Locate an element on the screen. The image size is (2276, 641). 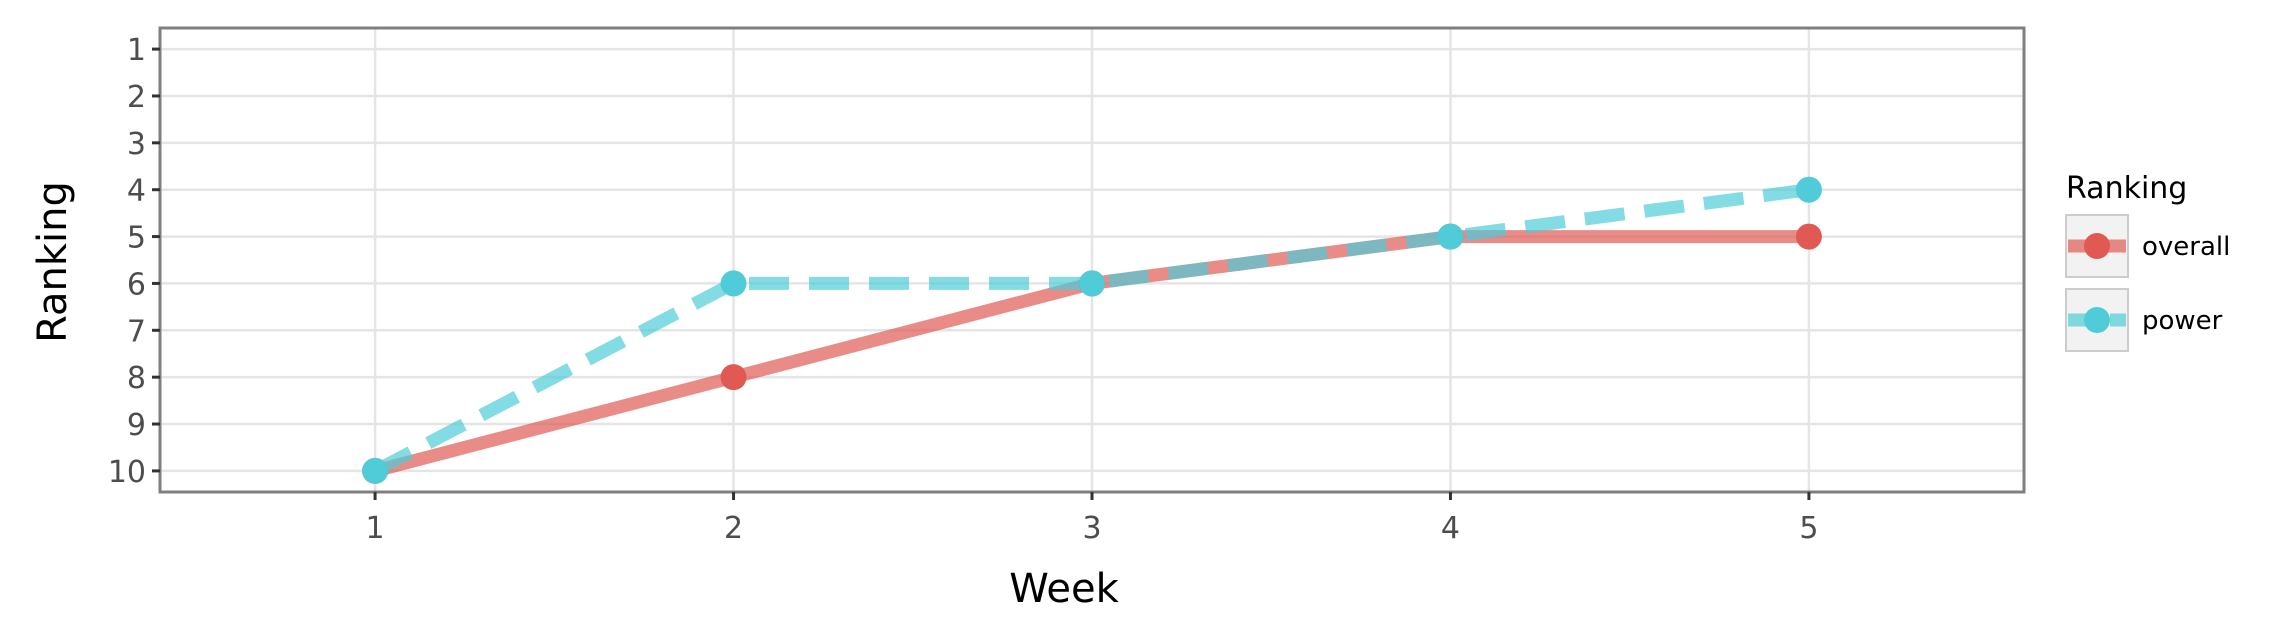
legend-label-overall: overall is located at coordinates (2186, 247).